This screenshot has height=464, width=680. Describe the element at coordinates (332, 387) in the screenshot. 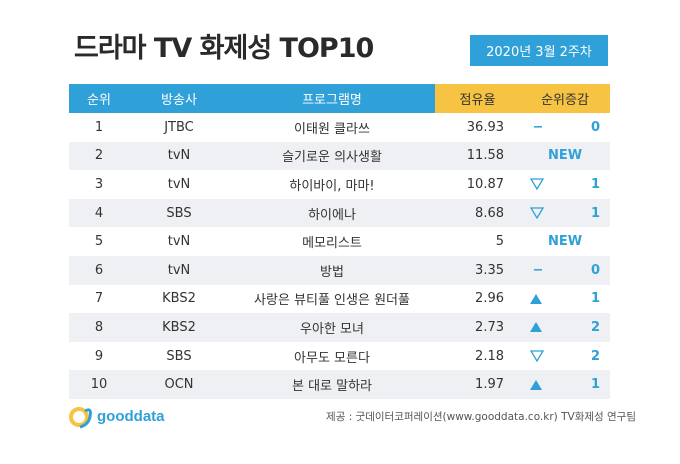

I see `program-cell: 본 대로 말하라` at that location.